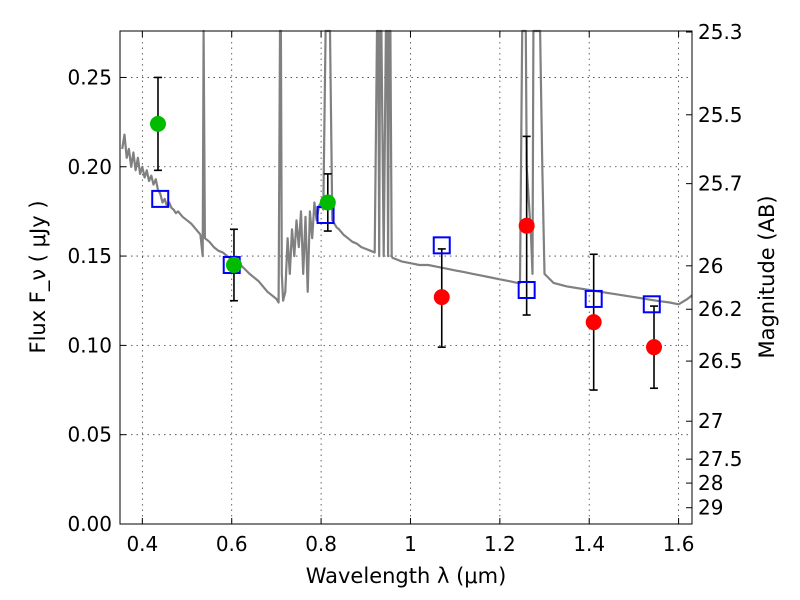  What do you see at coordinates (710, 483) in the screenshot?
I see `right-tick-label: 28` at bounding box center [710, 483].